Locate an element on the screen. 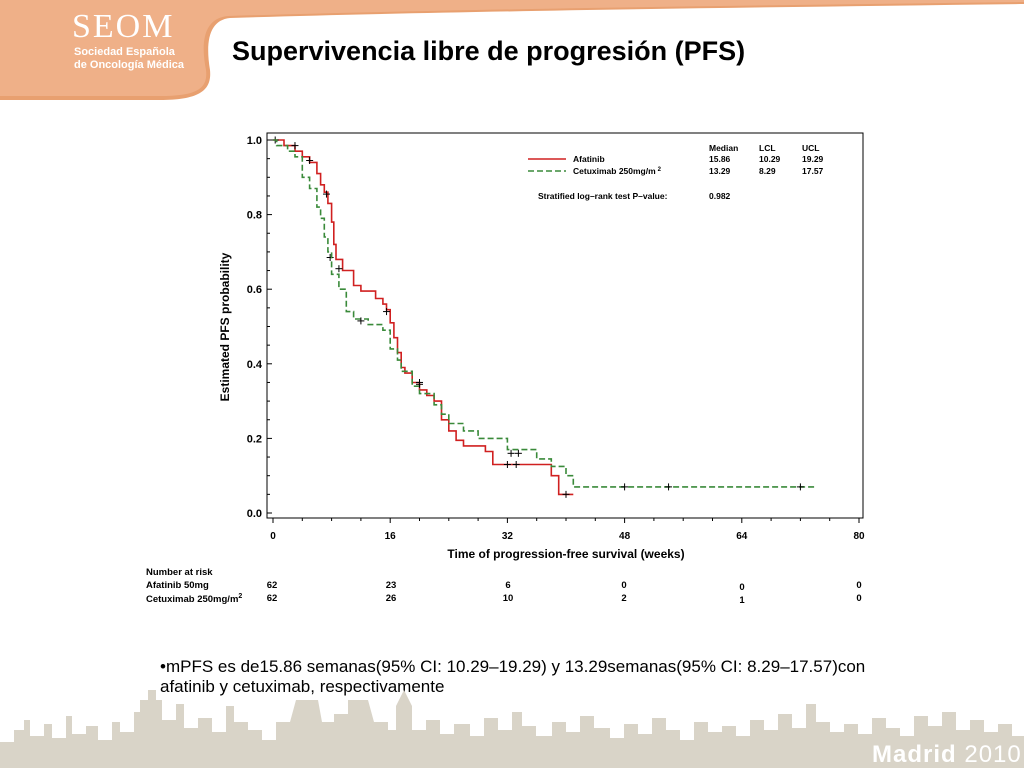 The height and width of the screenshot is (769, 1024). legend-header: Median is located at coordinates (723, 148).